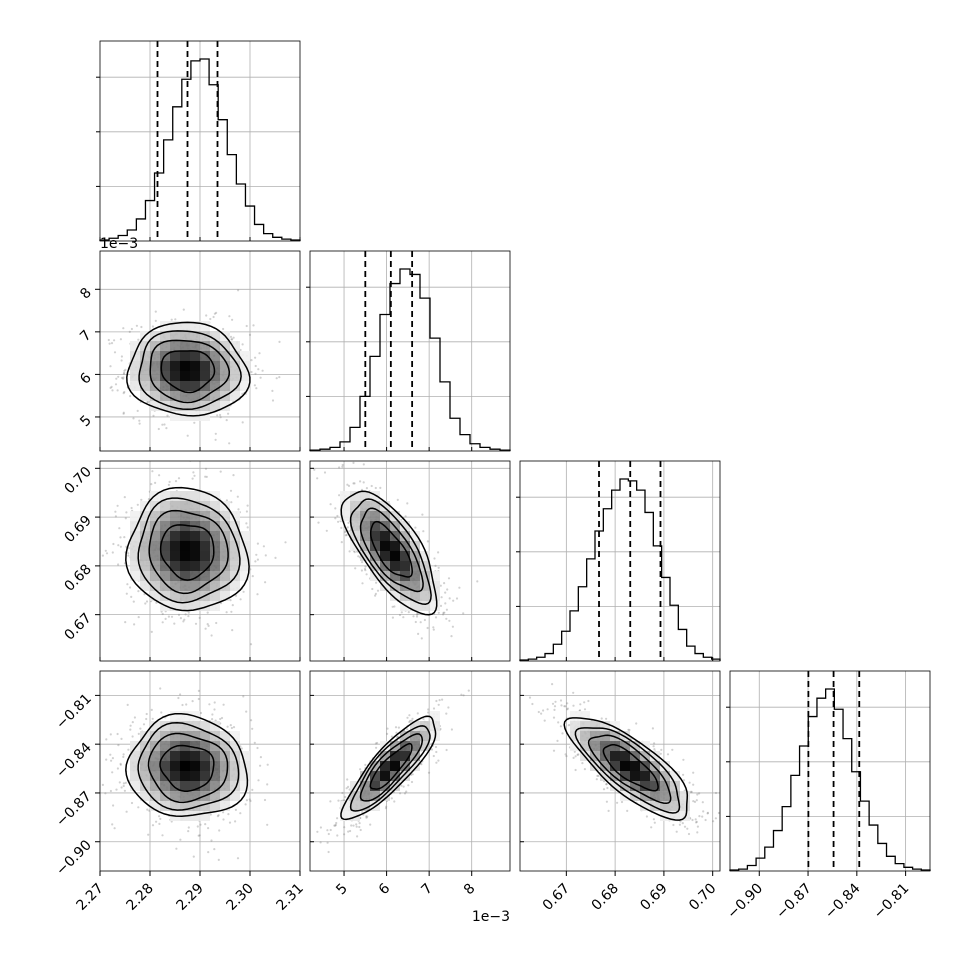 Image resolution: width=970 pixels, height=970 pixels. What do you see at coordinates (239, 897) in the screenshot?
I see `x-tick-label-0-3: 2.30` at bounding box center [239, 897].